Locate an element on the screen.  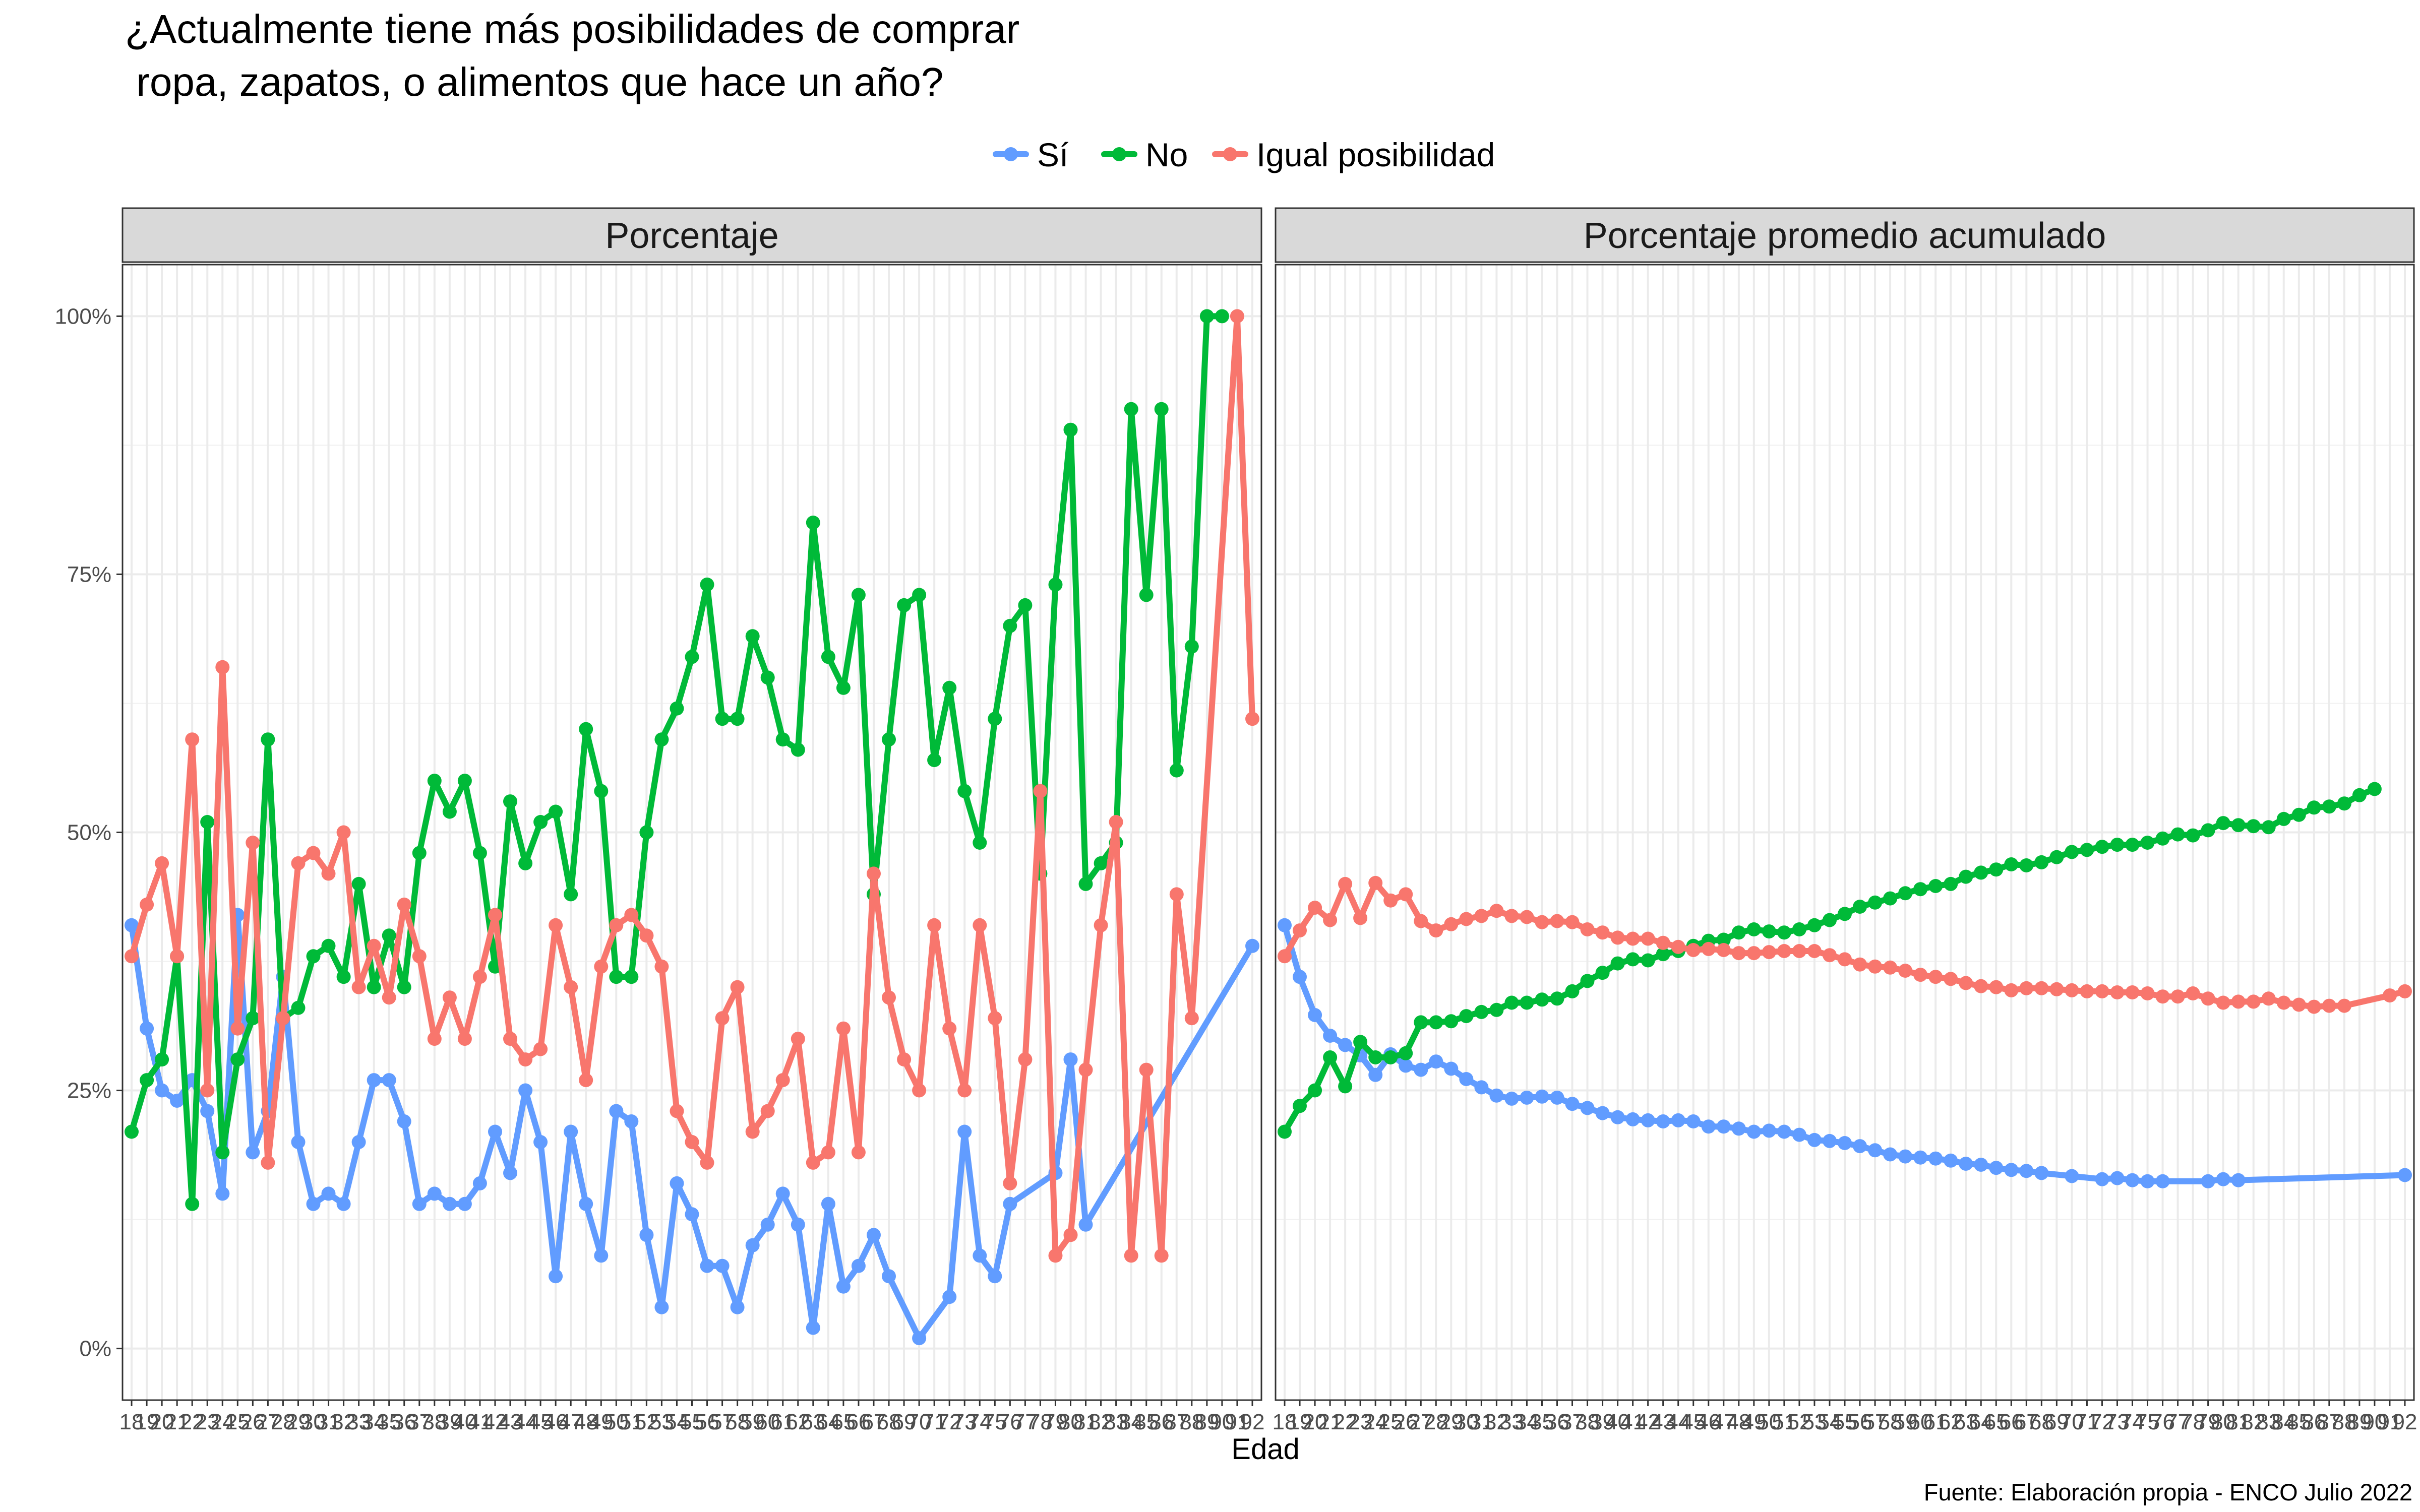
x-tick-label: 28 is located at coordinates (1436, 1422).